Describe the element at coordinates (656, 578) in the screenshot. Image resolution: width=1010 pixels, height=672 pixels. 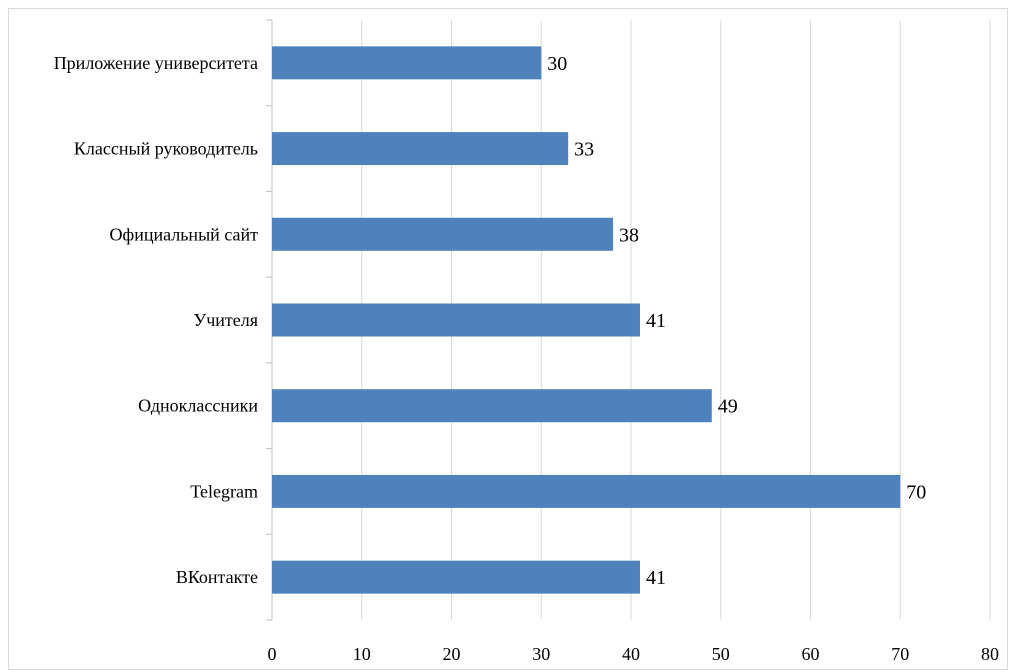
I see `data-label-7: 41` at that location.